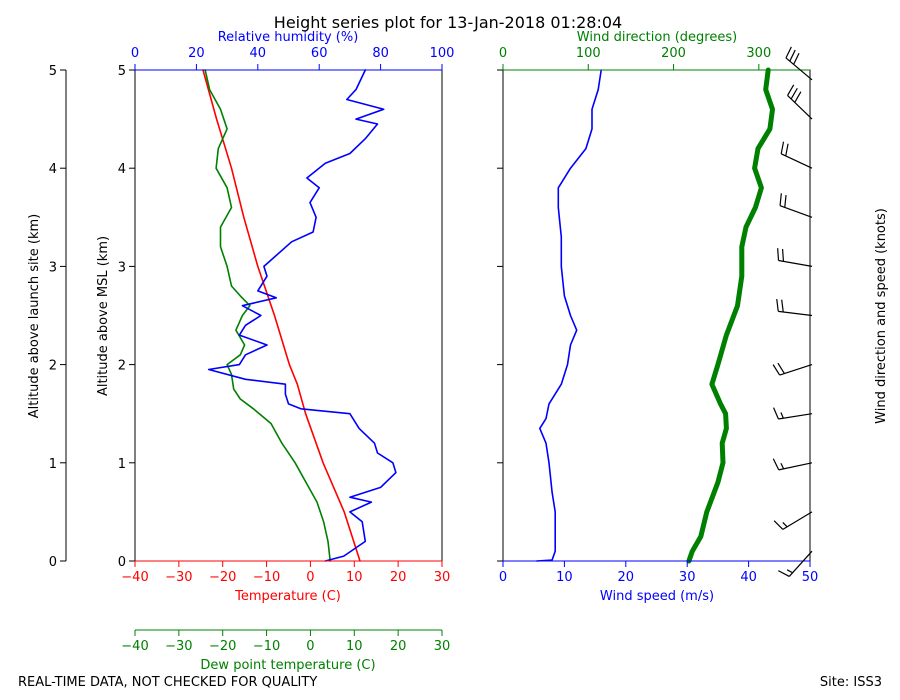 This screenshot has width=900, height=700. Describe the element at coordinates (134, 577) in the screenshot. I see `temperature-tick-label: −40` at that location.